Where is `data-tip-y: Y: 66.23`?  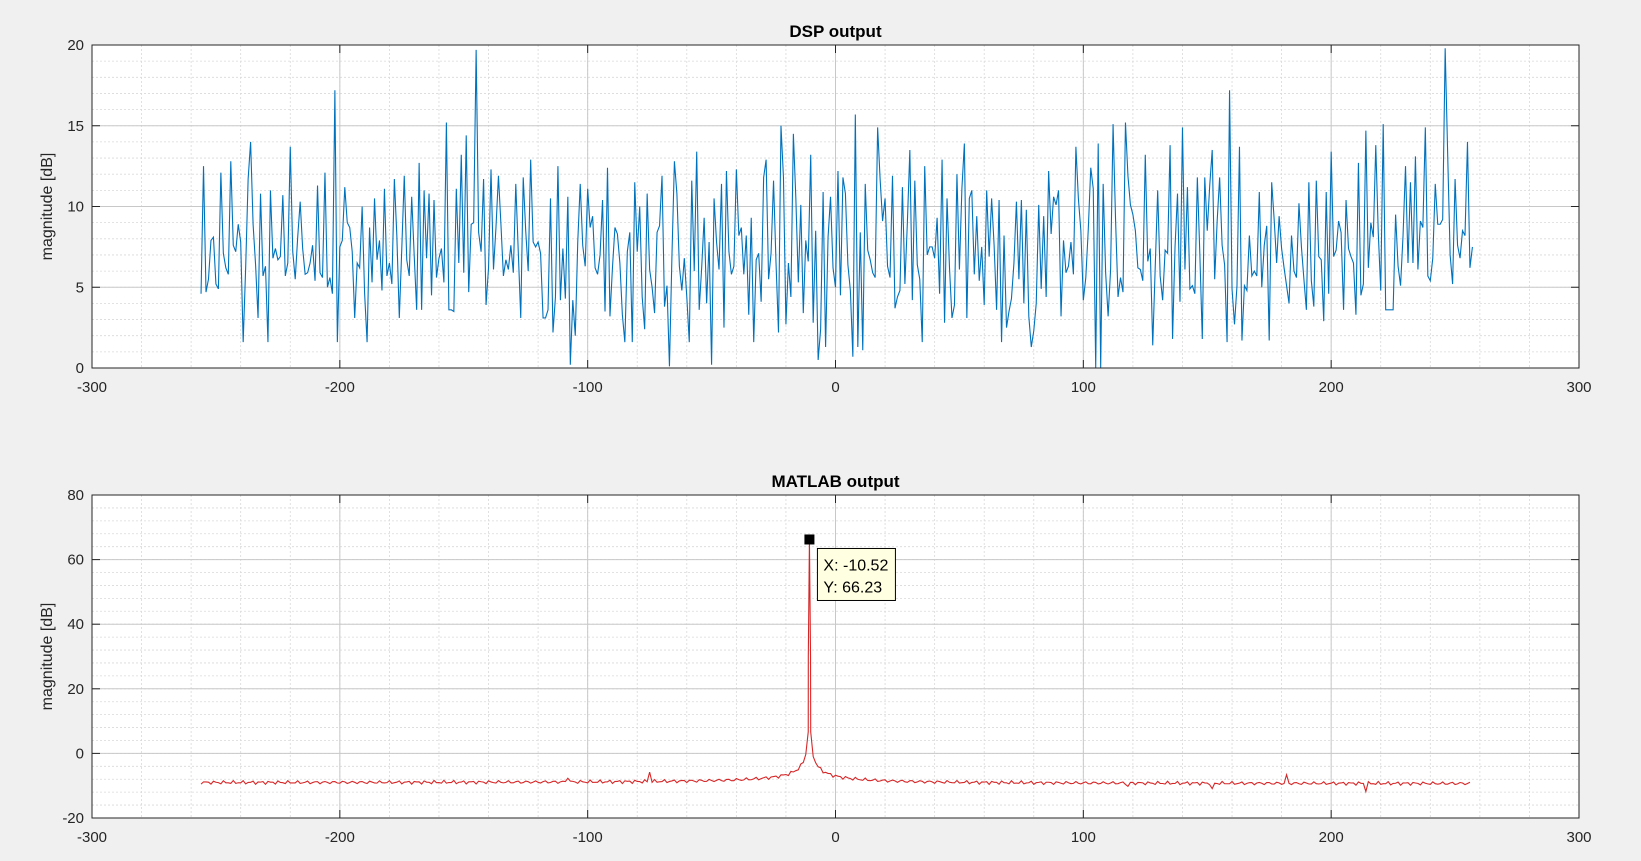
data-tip-y: Y: 66.23 is located at coordinates (852, 587).